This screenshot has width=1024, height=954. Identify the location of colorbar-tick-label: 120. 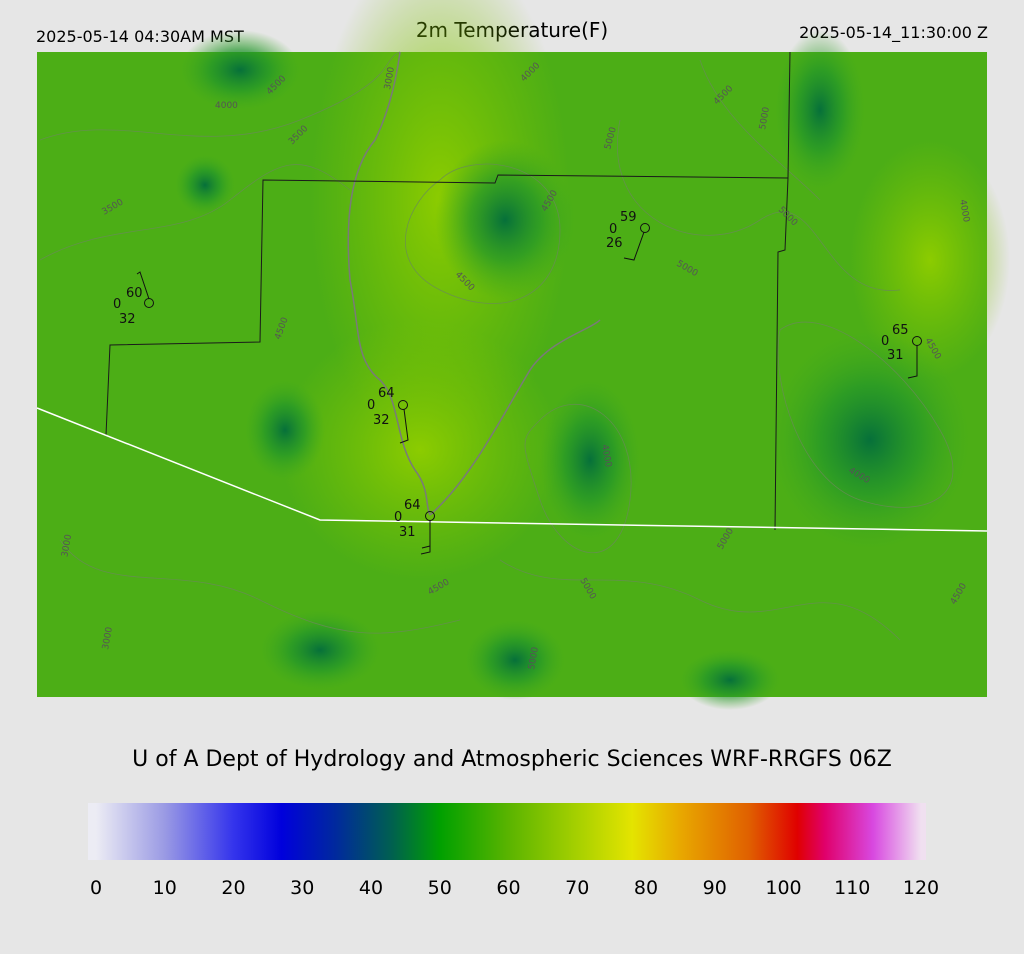
(921, 888).